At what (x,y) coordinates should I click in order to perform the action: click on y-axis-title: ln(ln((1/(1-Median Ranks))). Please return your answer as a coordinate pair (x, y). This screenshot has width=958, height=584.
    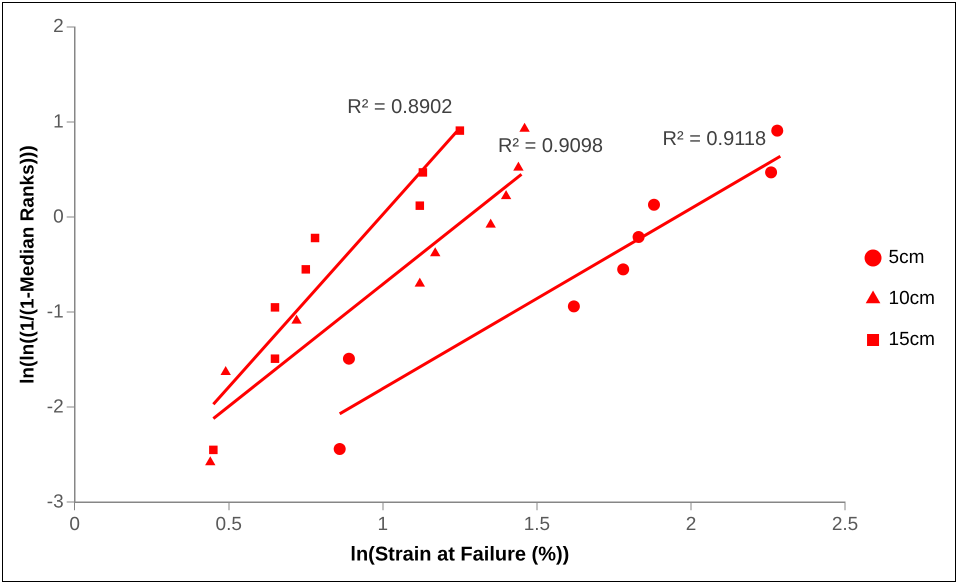
    Looking at the image, I should click on (28, 264).